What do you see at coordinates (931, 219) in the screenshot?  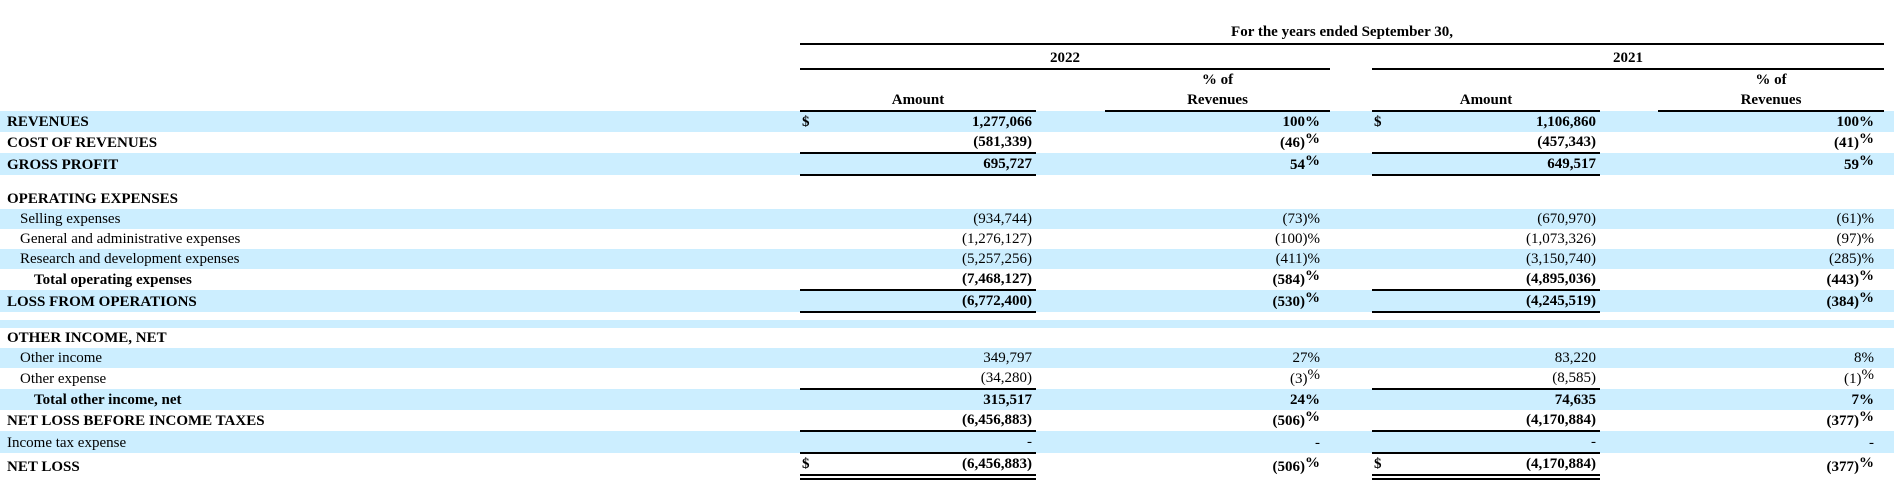 I see `amount-2022: (934,744)` at bounding box center [931, 219].